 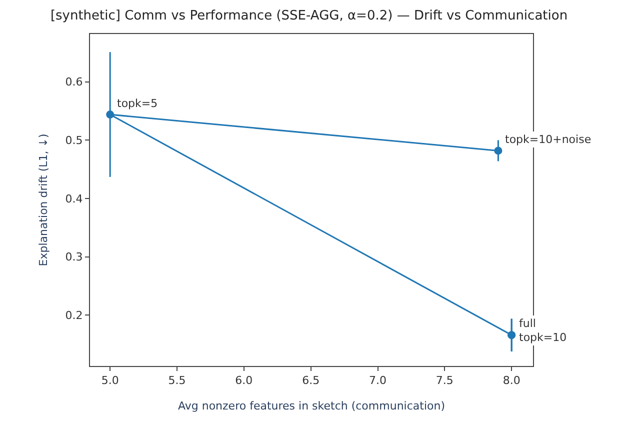 I want to click on y-tick-label: 0.4, so click(x=74, y=199).